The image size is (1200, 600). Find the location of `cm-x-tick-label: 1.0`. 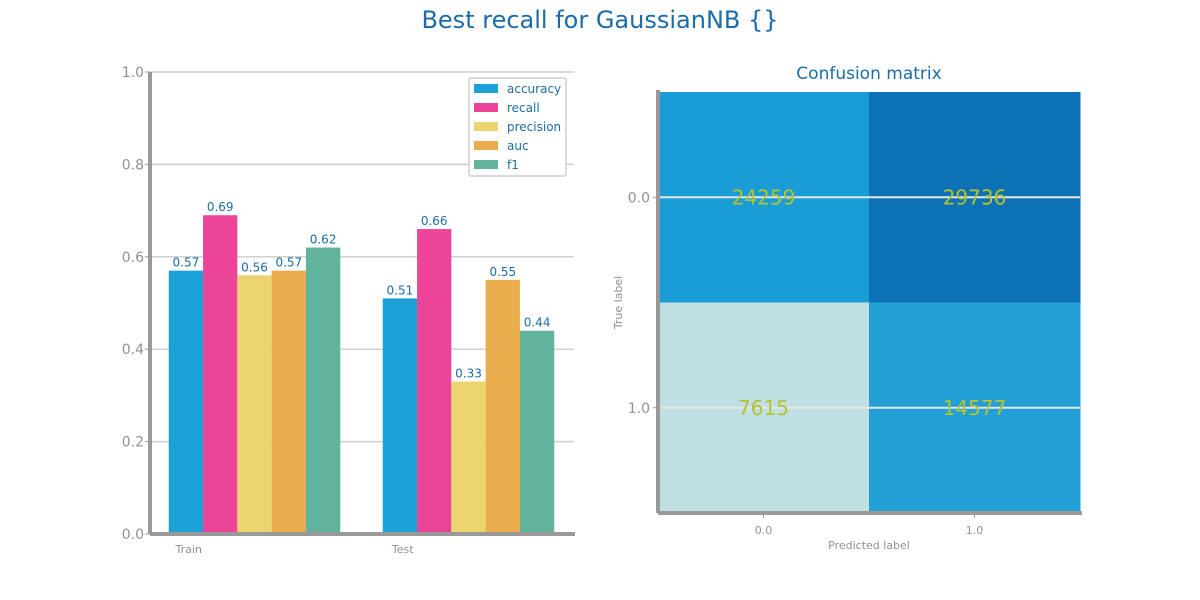

cm-x-tick-label: 1.0 is located at coordinates (975, 530).